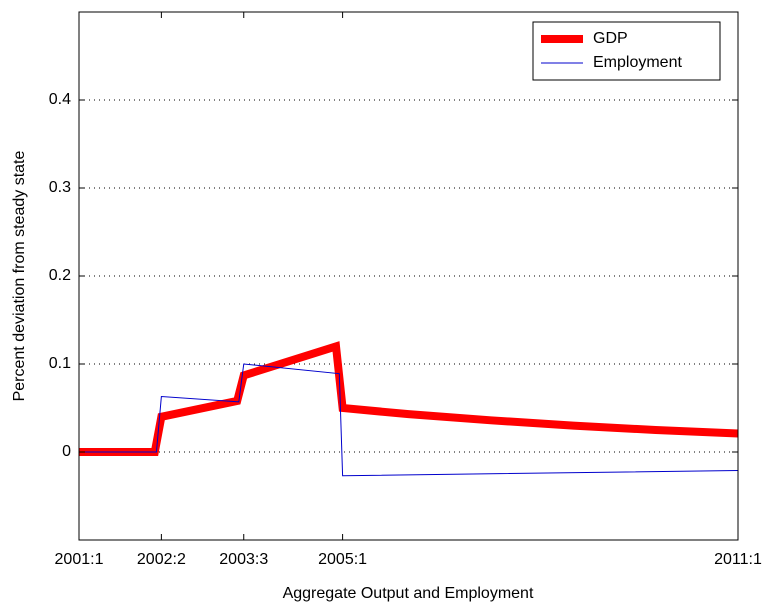 The height and width of the screenshot is (607, 771). What do you see at coordinates (66, 451) in the screenshot?
I see `y-tick-label: 0` at bounding box center [66, 451].